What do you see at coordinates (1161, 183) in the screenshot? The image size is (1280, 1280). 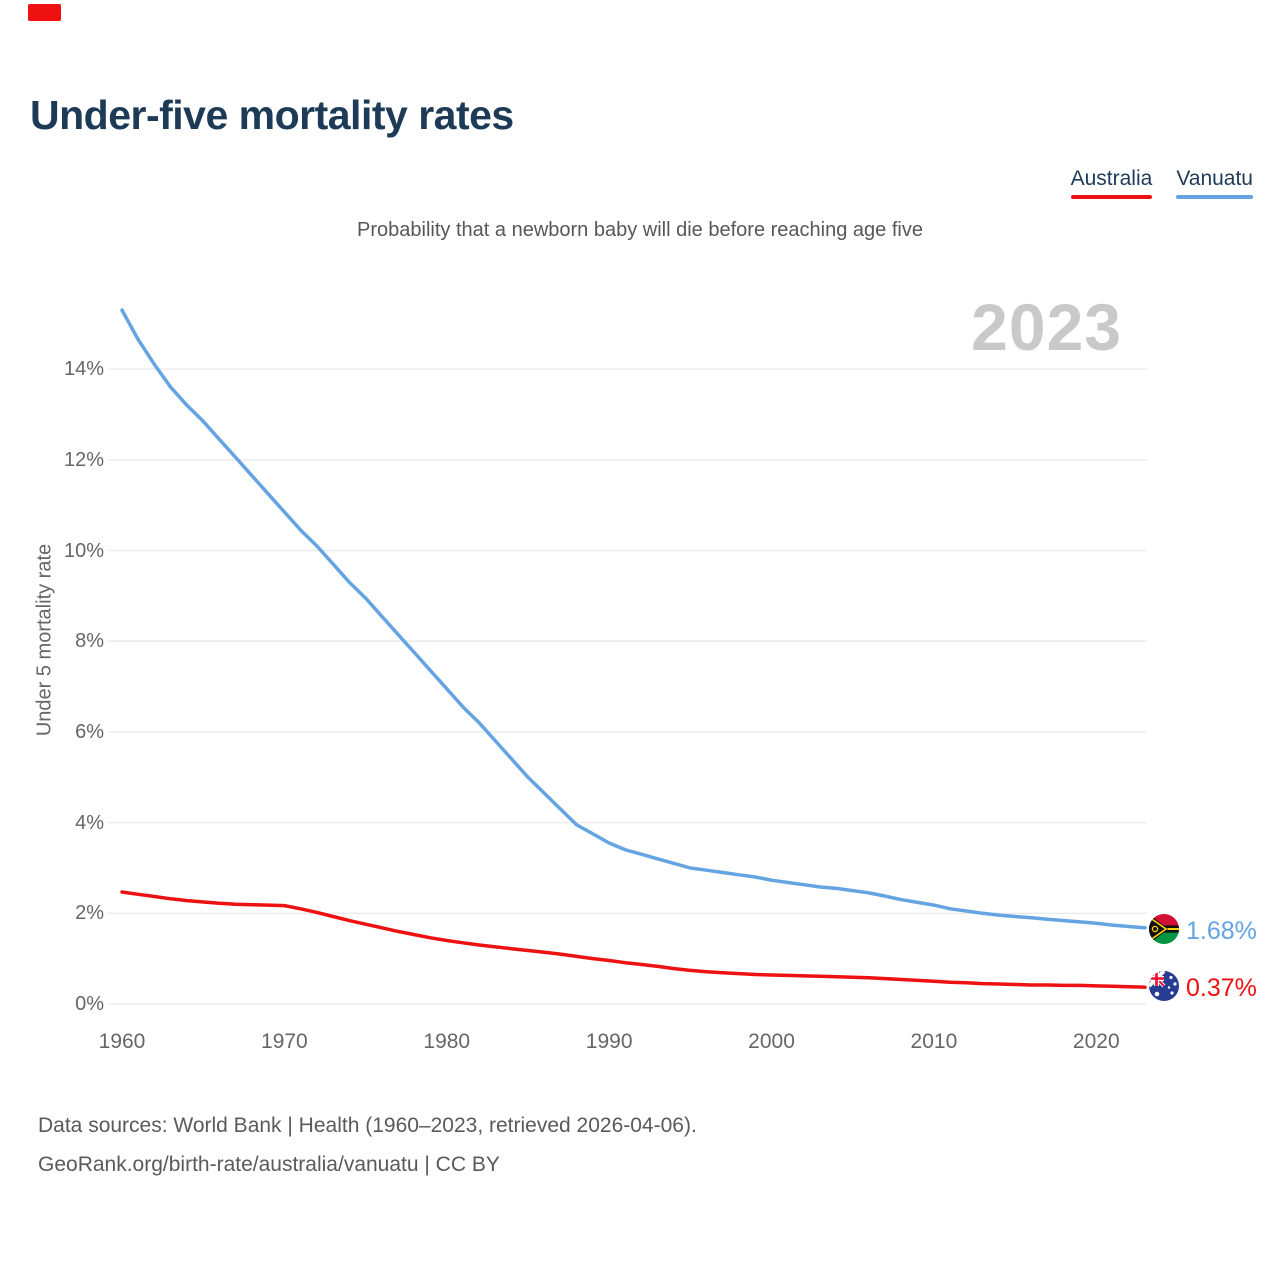 I see `legend: Australia Vanuatu` at bounding box center [1161, 183].